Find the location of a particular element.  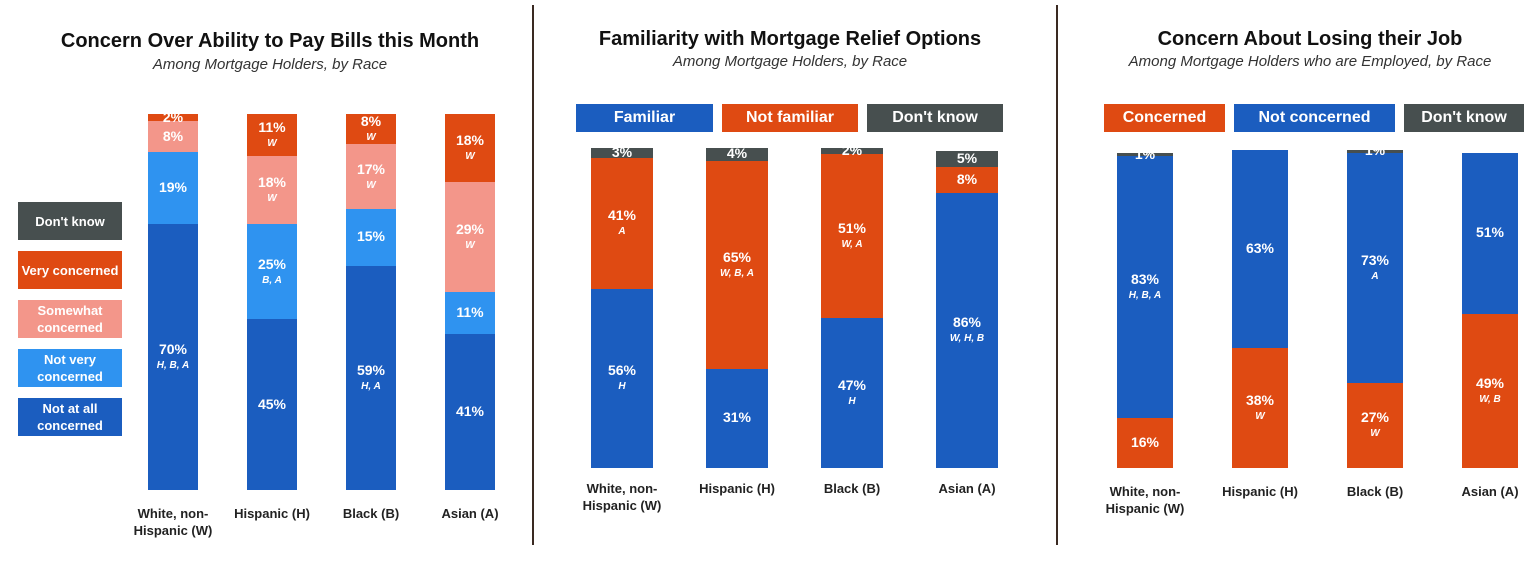

value-label: 31% is located at coordinates (737, 417).